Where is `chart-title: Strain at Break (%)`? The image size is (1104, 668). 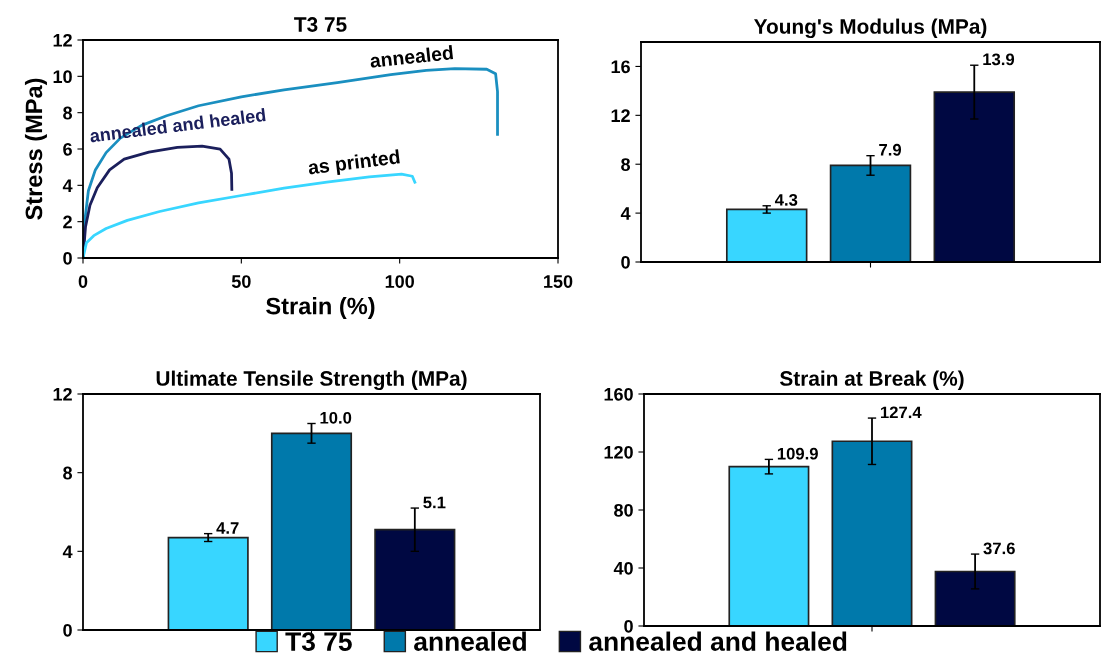 chart-title: Strain at Break (%) is located at coordinates (871, 380).